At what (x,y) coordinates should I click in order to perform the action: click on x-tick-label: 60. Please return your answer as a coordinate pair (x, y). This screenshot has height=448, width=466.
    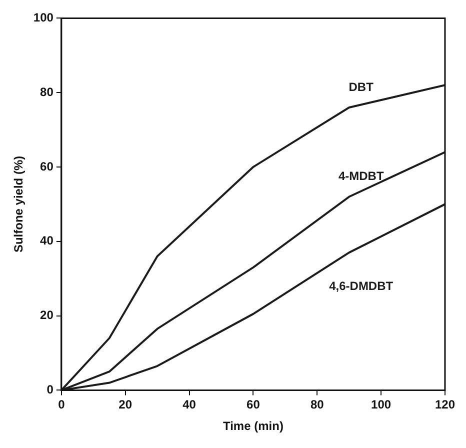
    Looking at the image, I should click on (253, 405).